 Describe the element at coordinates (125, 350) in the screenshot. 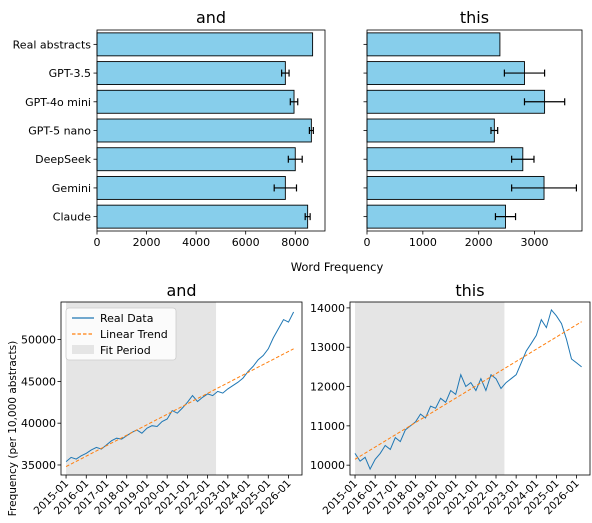

I see `legend-label: Fit Period` at that location.